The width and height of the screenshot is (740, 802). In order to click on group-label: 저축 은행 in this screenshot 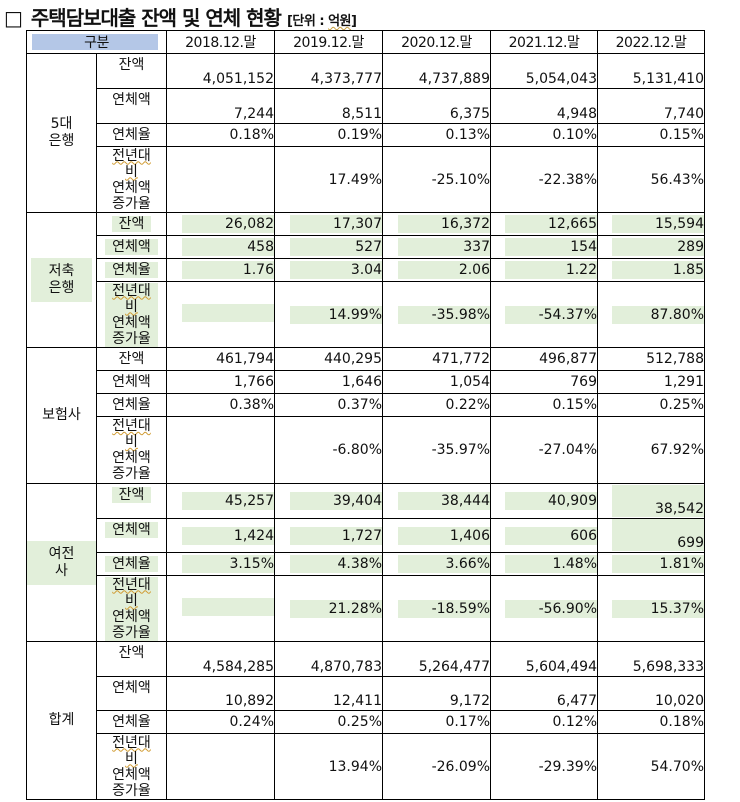, I will do `click(61, 280)`.